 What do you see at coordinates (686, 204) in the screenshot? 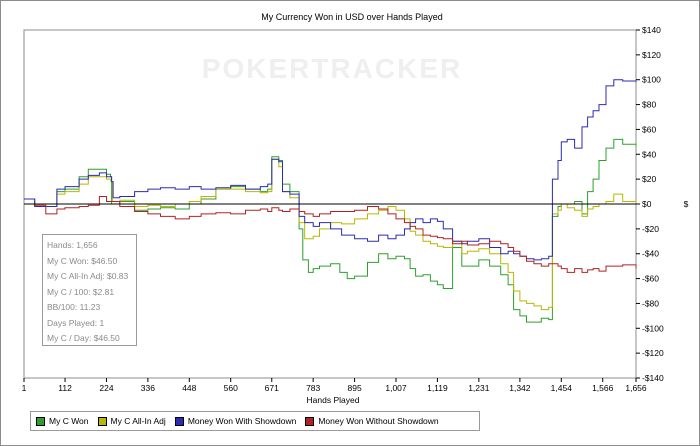
I see `y-axis-label: $` at bounding box center [686, 204].